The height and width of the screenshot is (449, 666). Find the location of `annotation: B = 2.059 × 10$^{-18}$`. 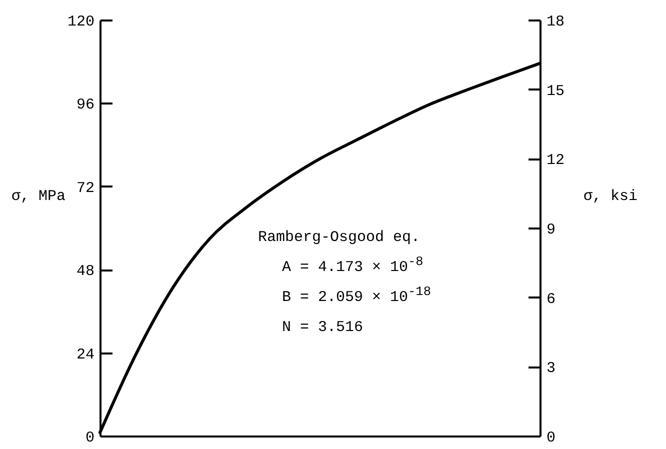

annotation: B = 2.059 × 10$^{-18}$ is located at coordinates (356, 295).